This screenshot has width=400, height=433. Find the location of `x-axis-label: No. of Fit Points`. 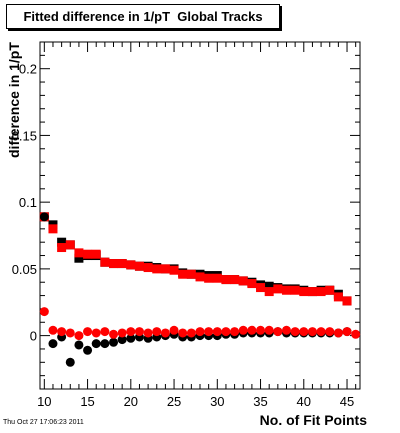

x-axis-label: No. of Fit Points is located at coordinates (313, 420).